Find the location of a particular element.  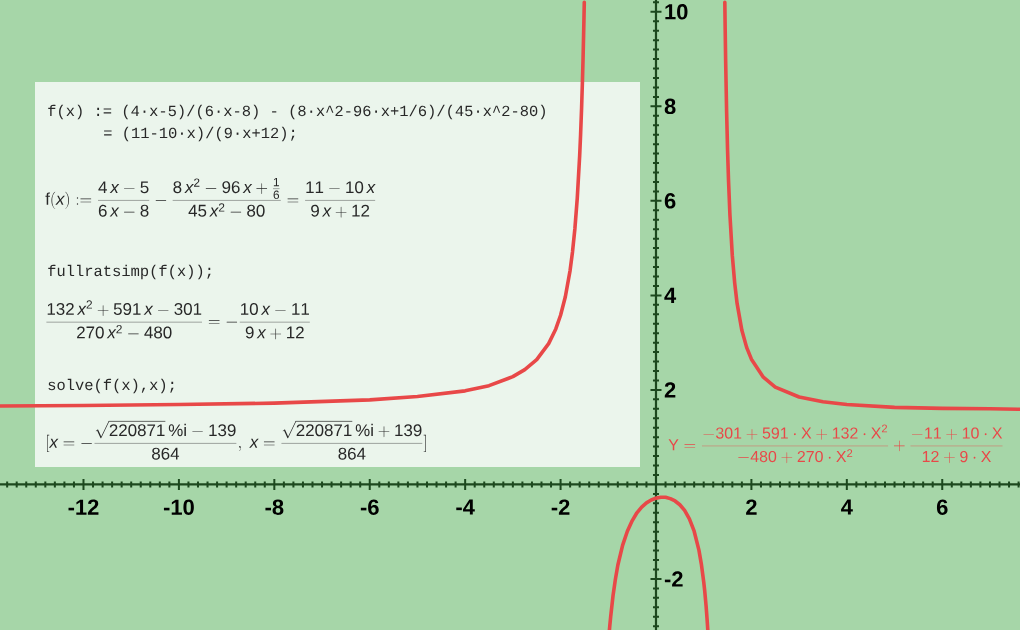

y-tick-label: 10 is located at coordinates (676, 12).